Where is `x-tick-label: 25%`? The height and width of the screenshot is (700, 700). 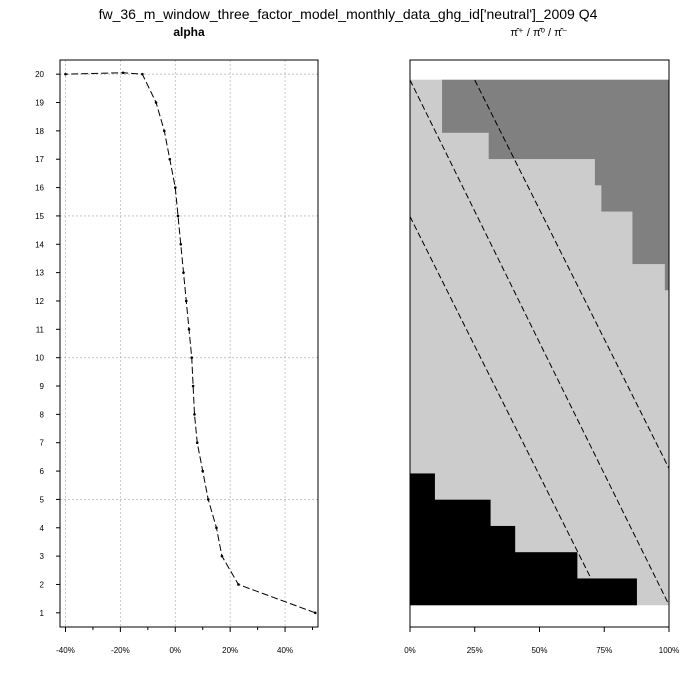 x-tick-label: 25% is located at coordinates (475, 650).